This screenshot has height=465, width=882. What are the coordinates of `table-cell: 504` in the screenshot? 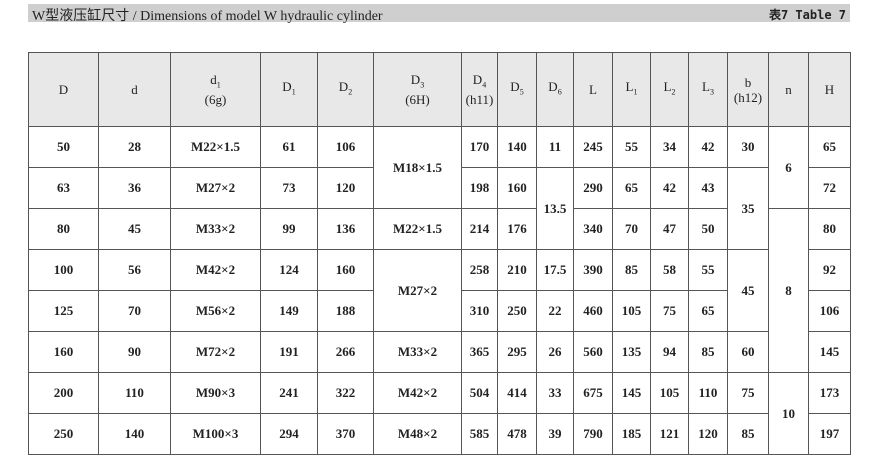 It's located at (479, 393).